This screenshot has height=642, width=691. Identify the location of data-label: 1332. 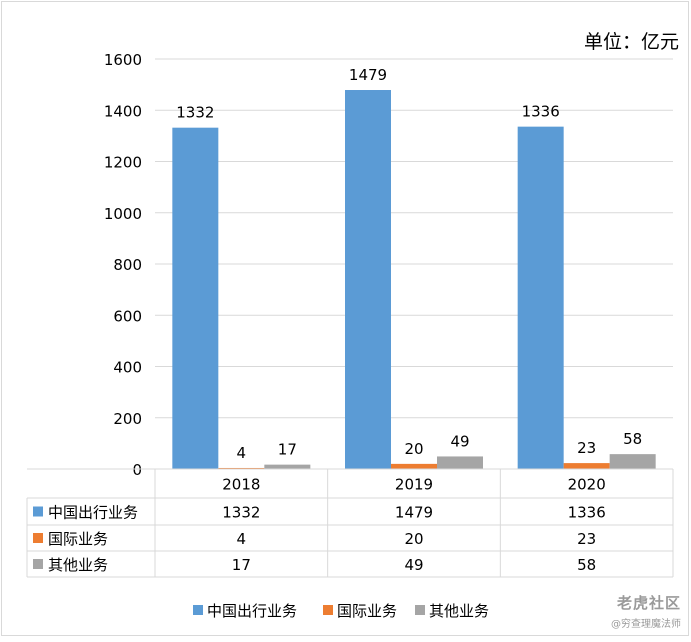
(195, 113).